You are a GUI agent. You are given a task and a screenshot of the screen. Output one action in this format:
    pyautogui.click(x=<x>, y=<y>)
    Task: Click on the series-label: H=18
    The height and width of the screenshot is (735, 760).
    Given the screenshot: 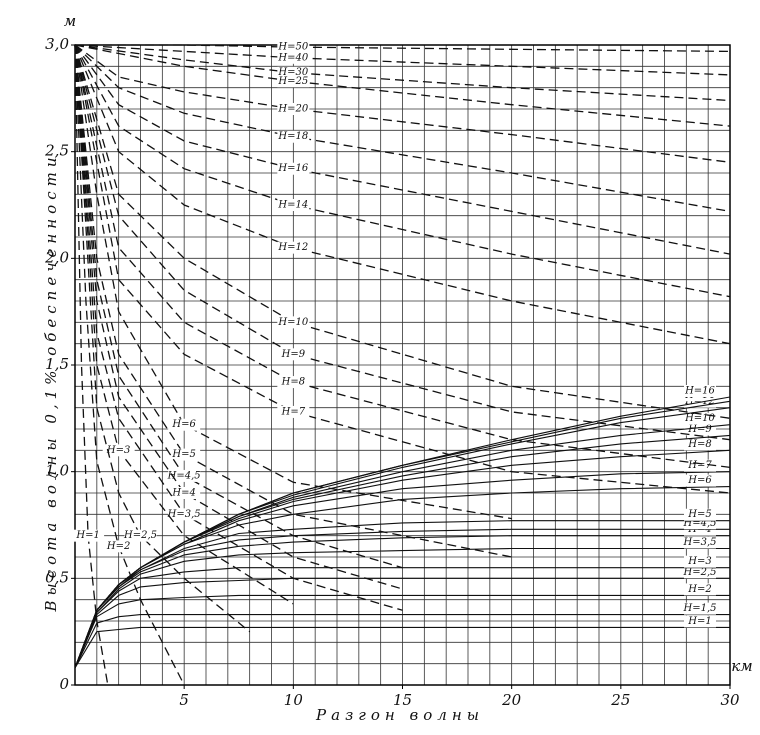 What is the action you would take?
    pyautogui.click(x=292, y=136)
    